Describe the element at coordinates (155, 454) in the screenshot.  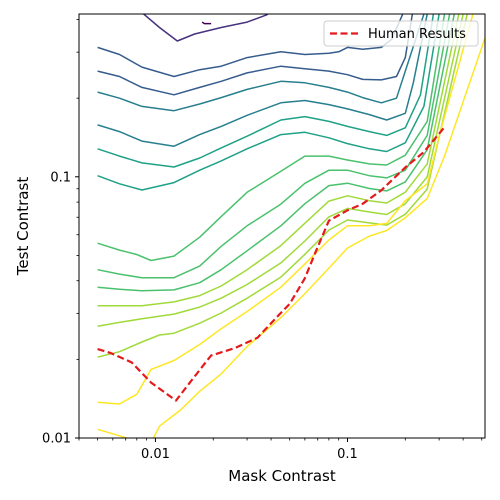
I see `x-tick-label: 0.01` at that location.